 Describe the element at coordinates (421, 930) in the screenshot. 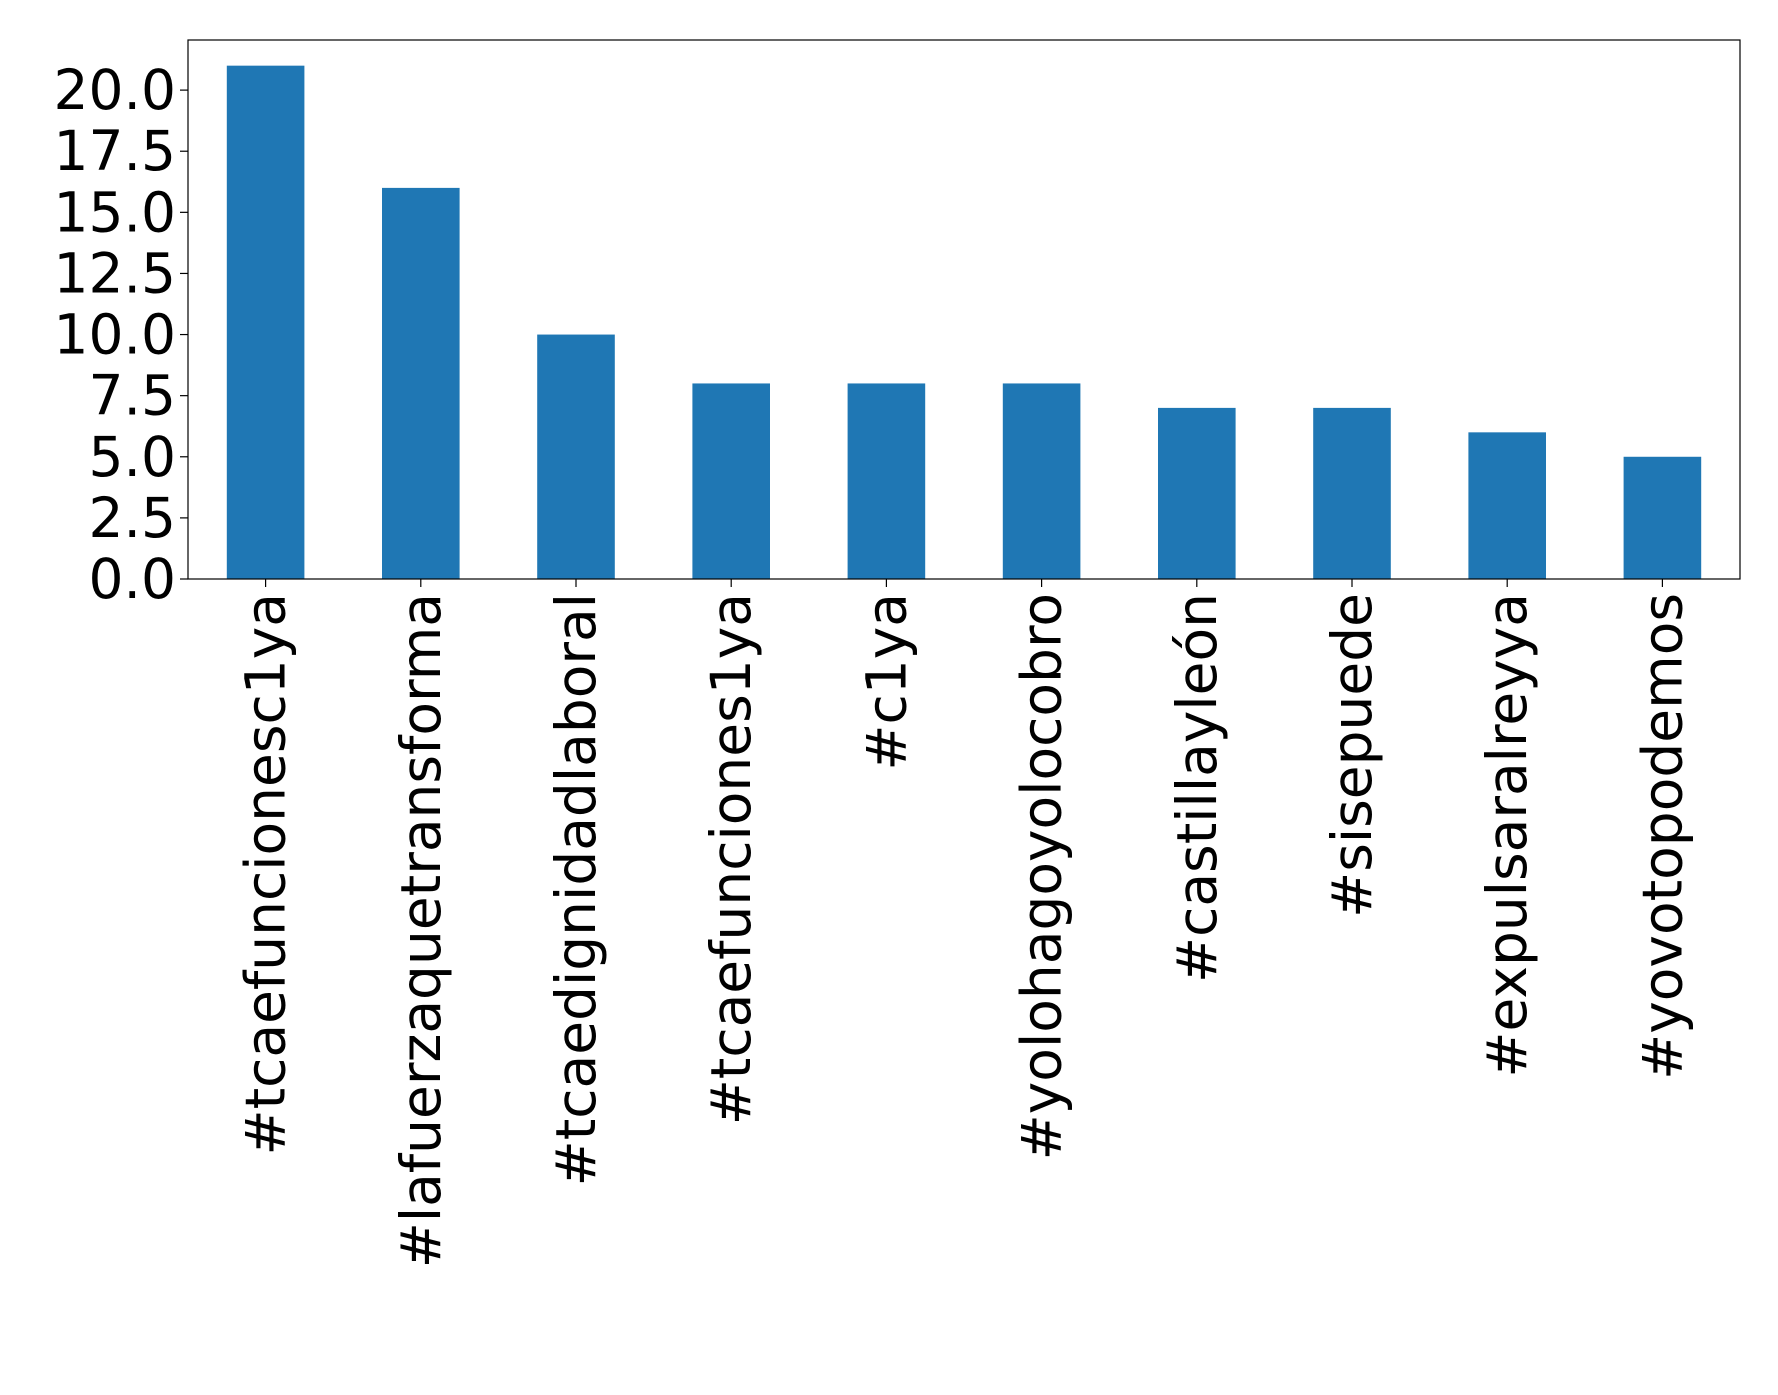

I see `x-tick-label: #lafuerzaquetransforma` at that location.